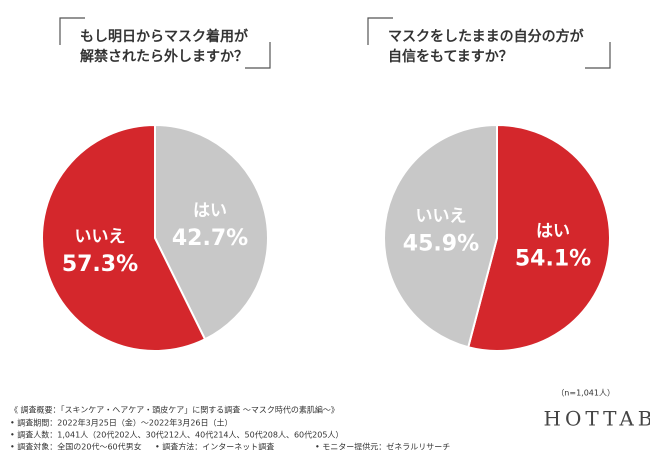 Image resolution: width=650 pixels, height=450 pixels. I want to click on chart-title: 解禁されたら外しますか？, so click(164, 56).